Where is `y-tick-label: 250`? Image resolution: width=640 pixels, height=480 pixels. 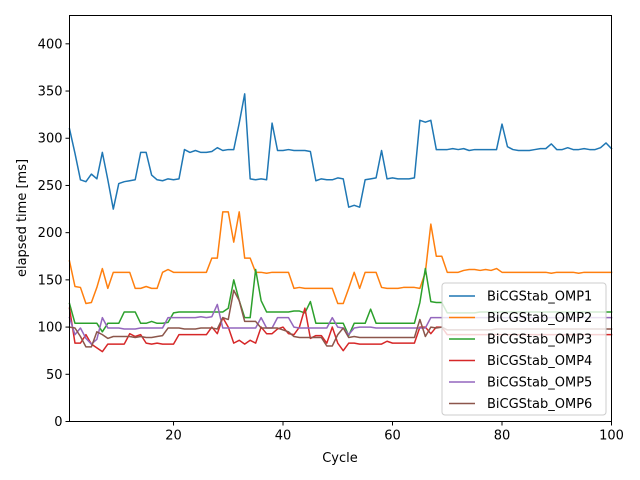
y-tick-label: 250 is located at coordinates (50, 186).